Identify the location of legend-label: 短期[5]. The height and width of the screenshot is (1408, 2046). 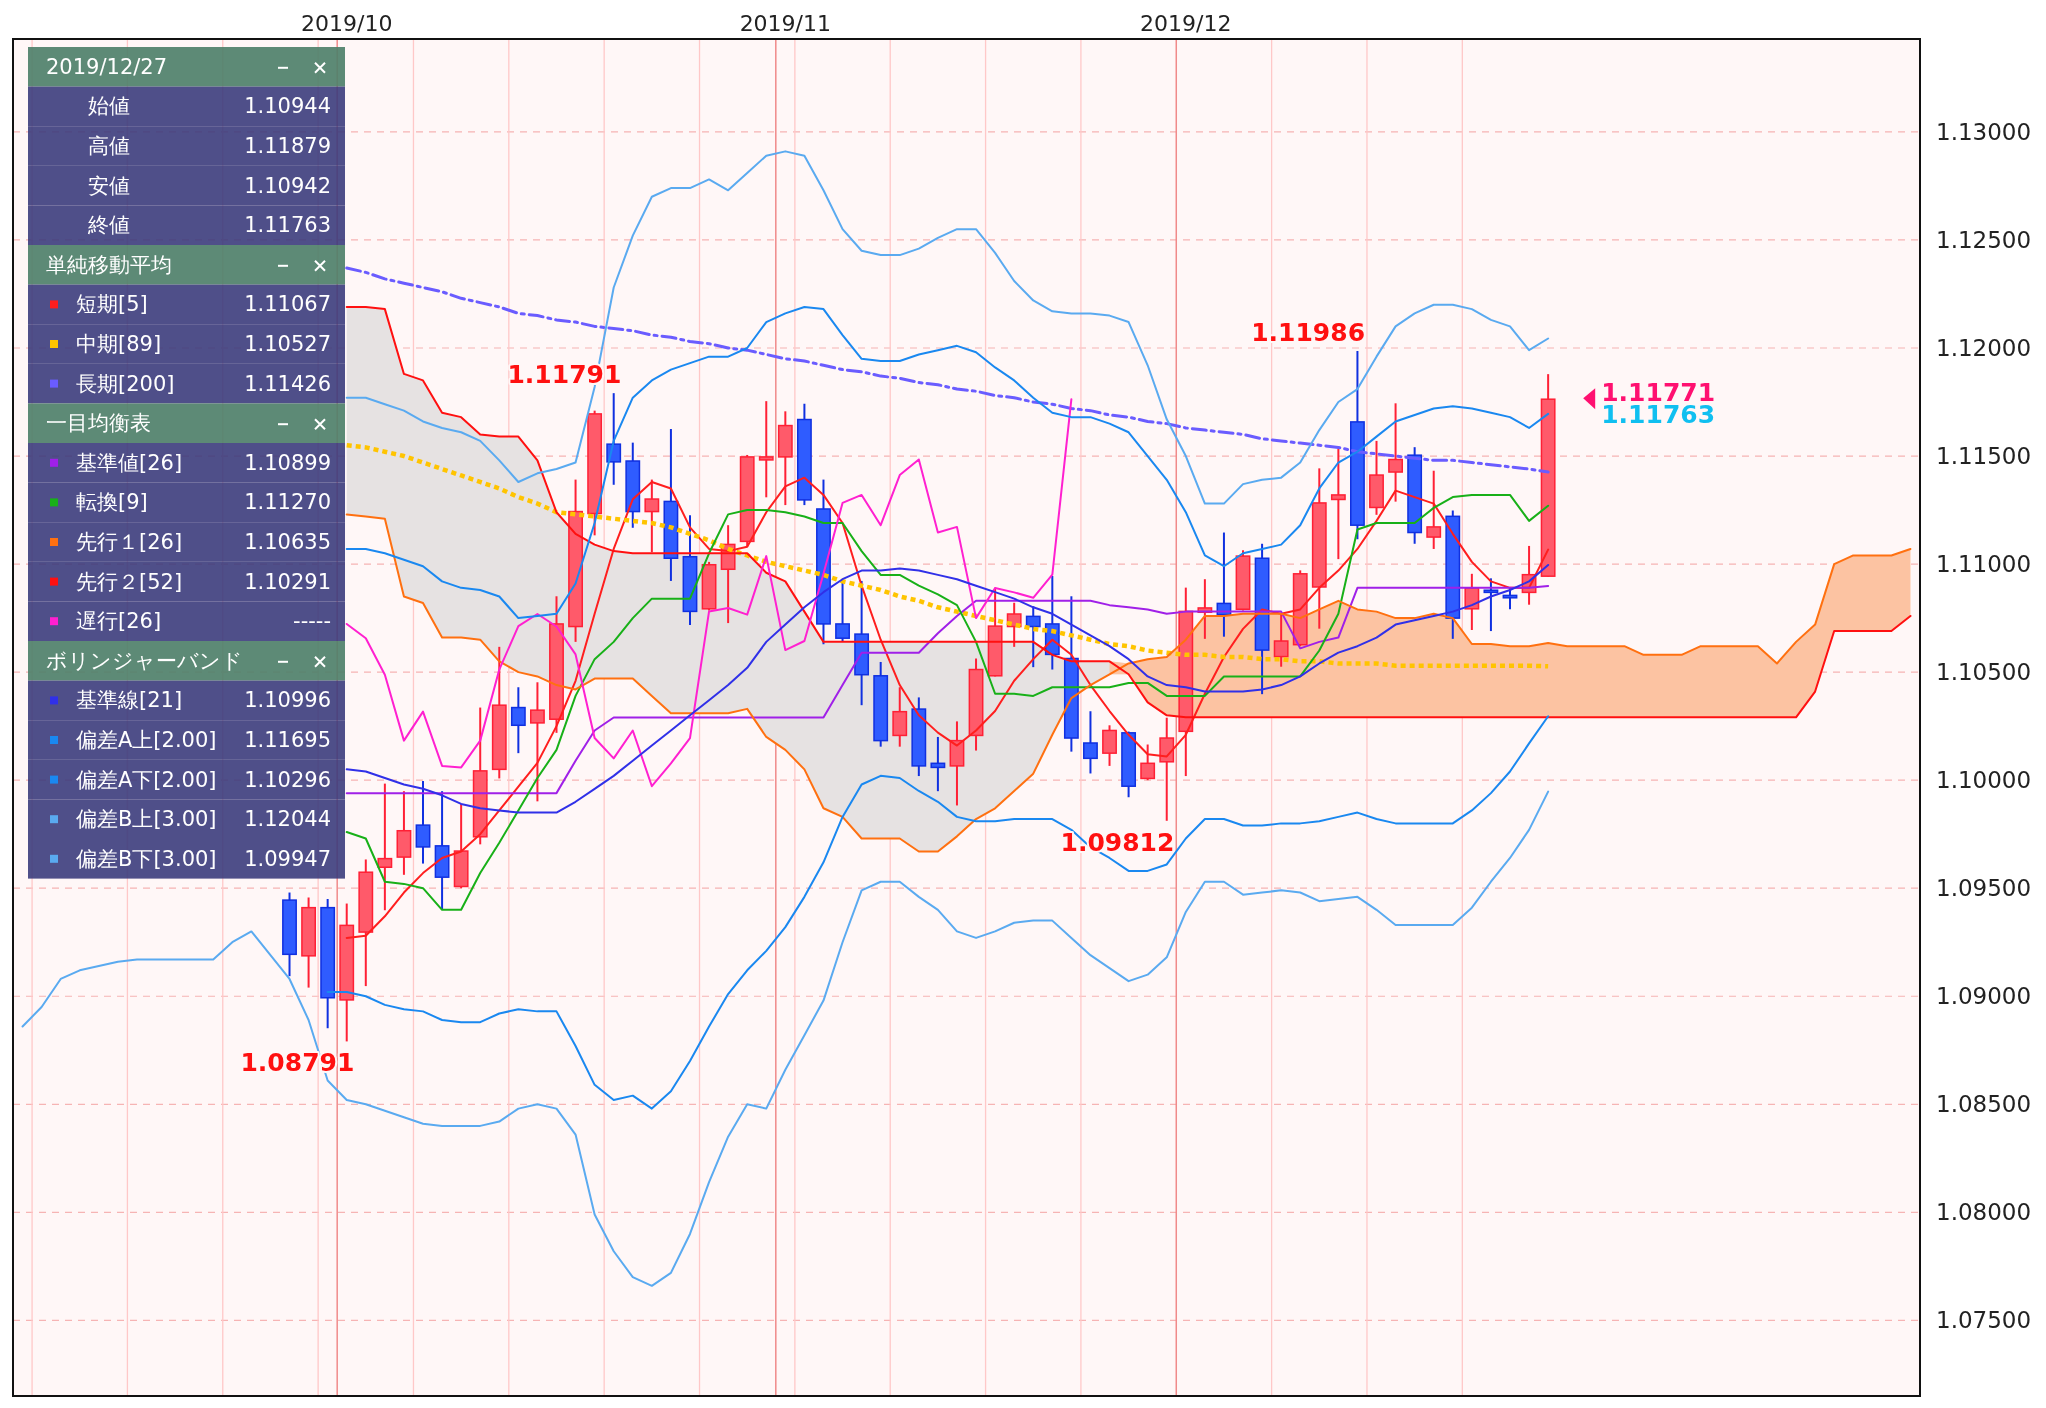
(112, 304).